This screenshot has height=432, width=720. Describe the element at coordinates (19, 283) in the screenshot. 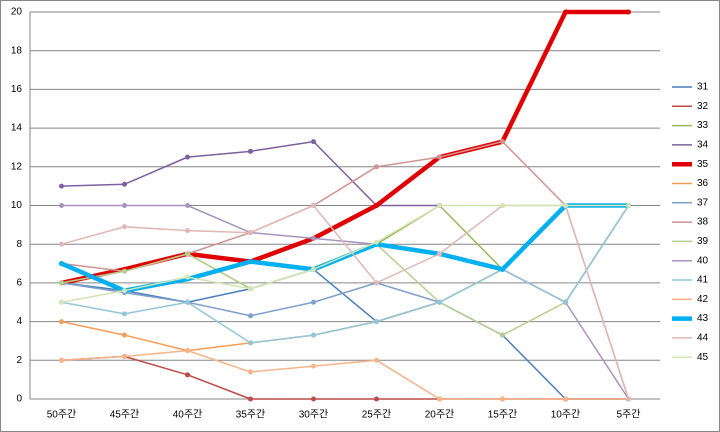

I see `y-tick-label: 6` at that location.